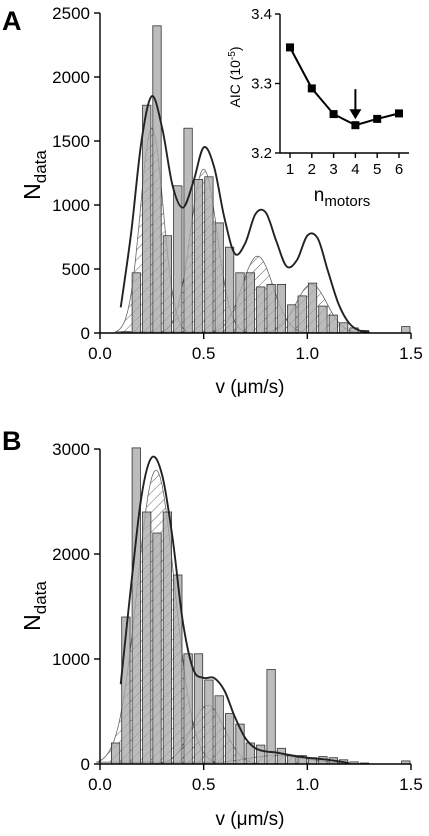  Describe the element at coordinates (312, 169) in the screenshot. I see `inset-x-tick-label: 2` at that location.